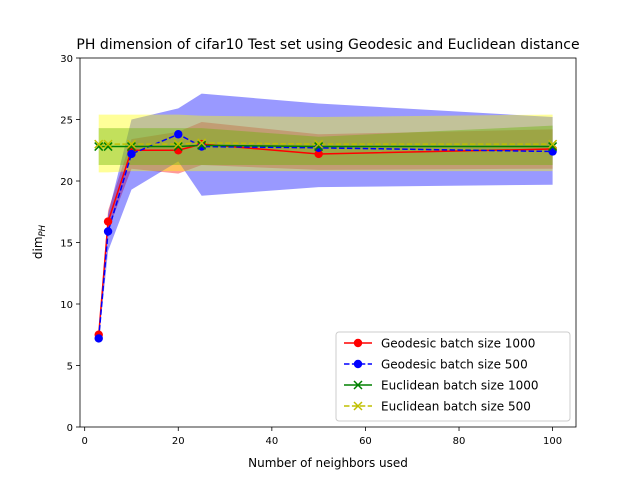  I want to click on legend-label-euclidean-batch-size-1000: Euclidean batch size 1000, so click(460, 386).